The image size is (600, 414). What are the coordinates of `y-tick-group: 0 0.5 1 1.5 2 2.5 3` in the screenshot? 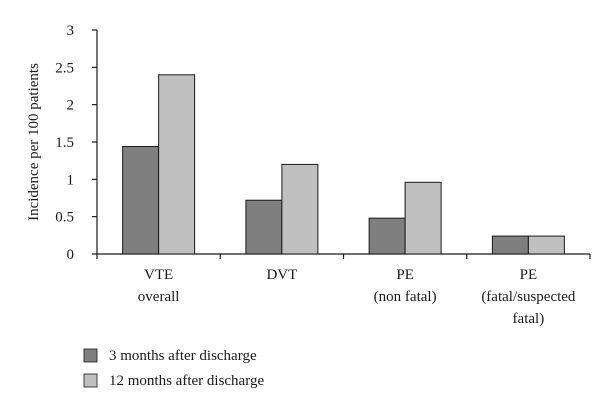 It's located at (76, 143).